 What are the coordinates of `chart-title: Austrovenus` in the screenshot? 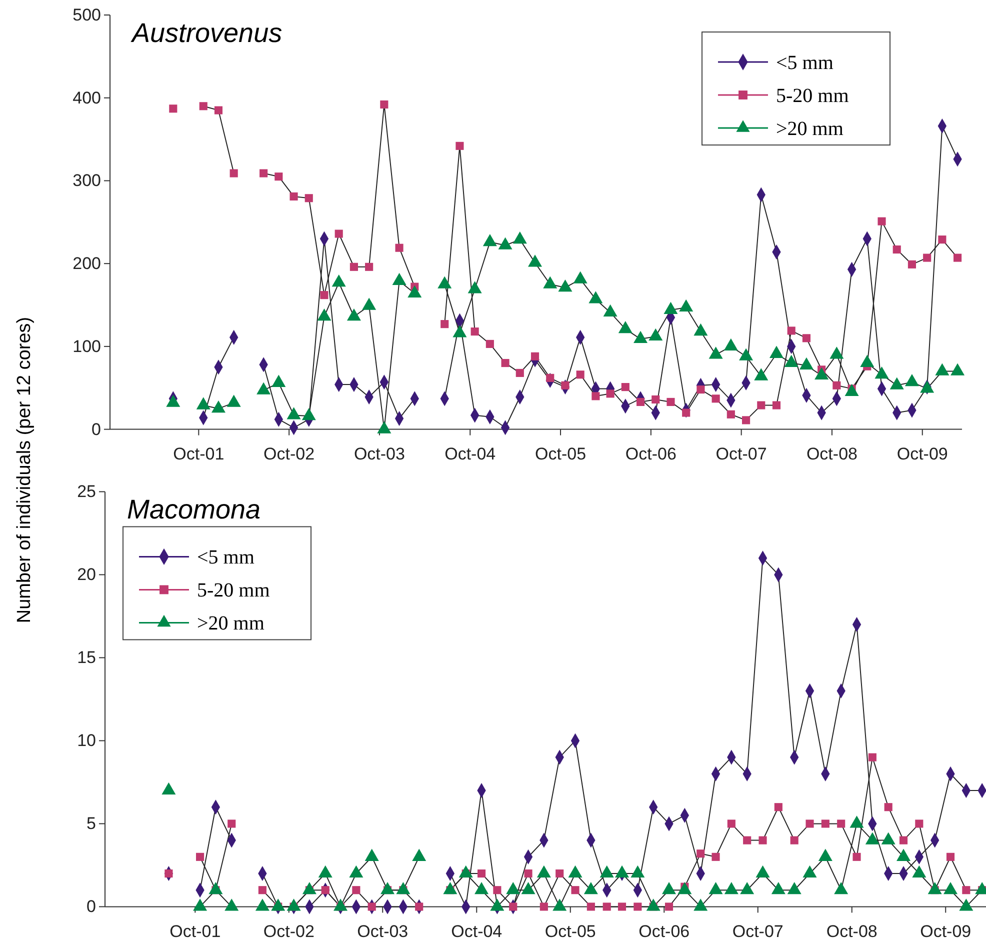 It's located at (206, 33).